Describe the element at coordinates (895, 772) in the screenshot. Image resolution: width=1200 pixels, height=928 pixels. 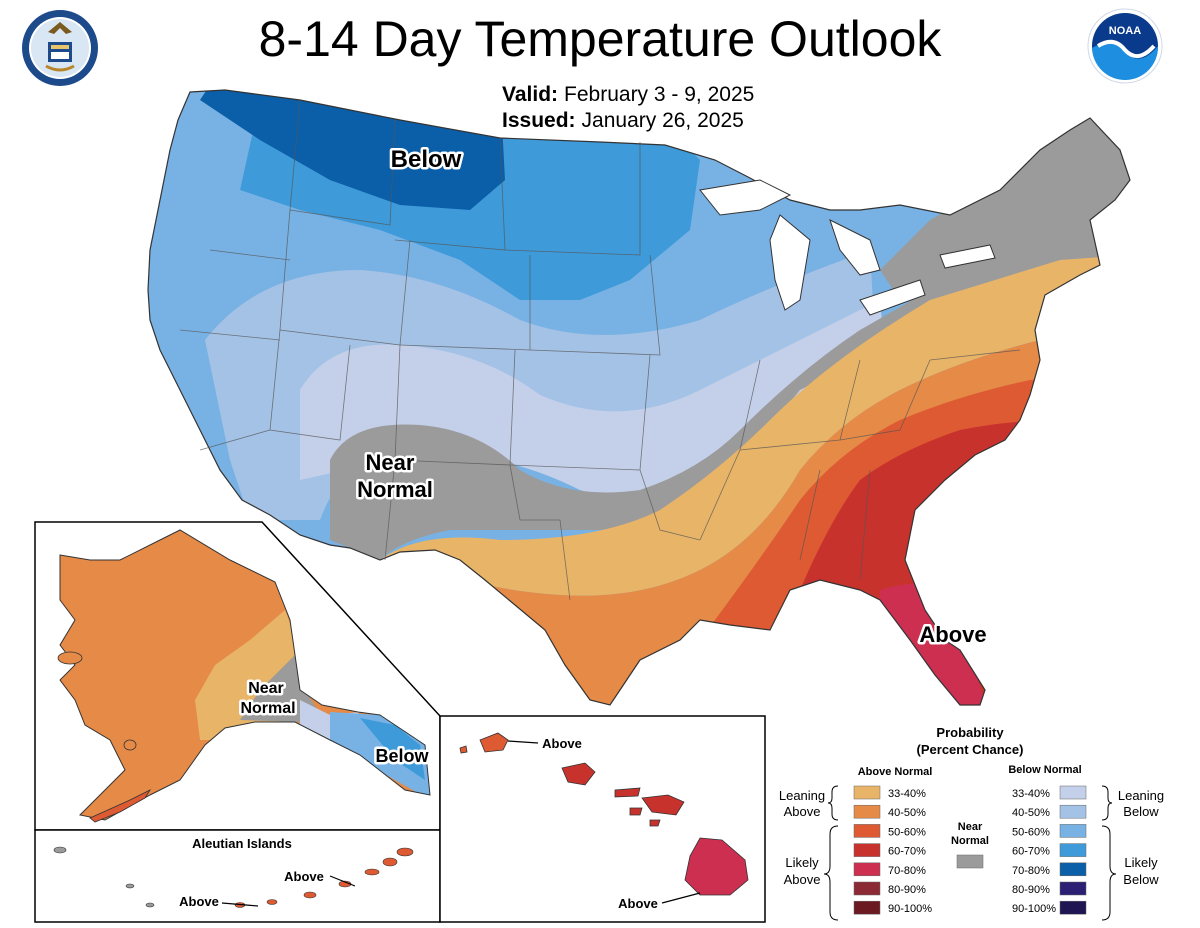
I see `legend-above-header: Above Normal` at that location.